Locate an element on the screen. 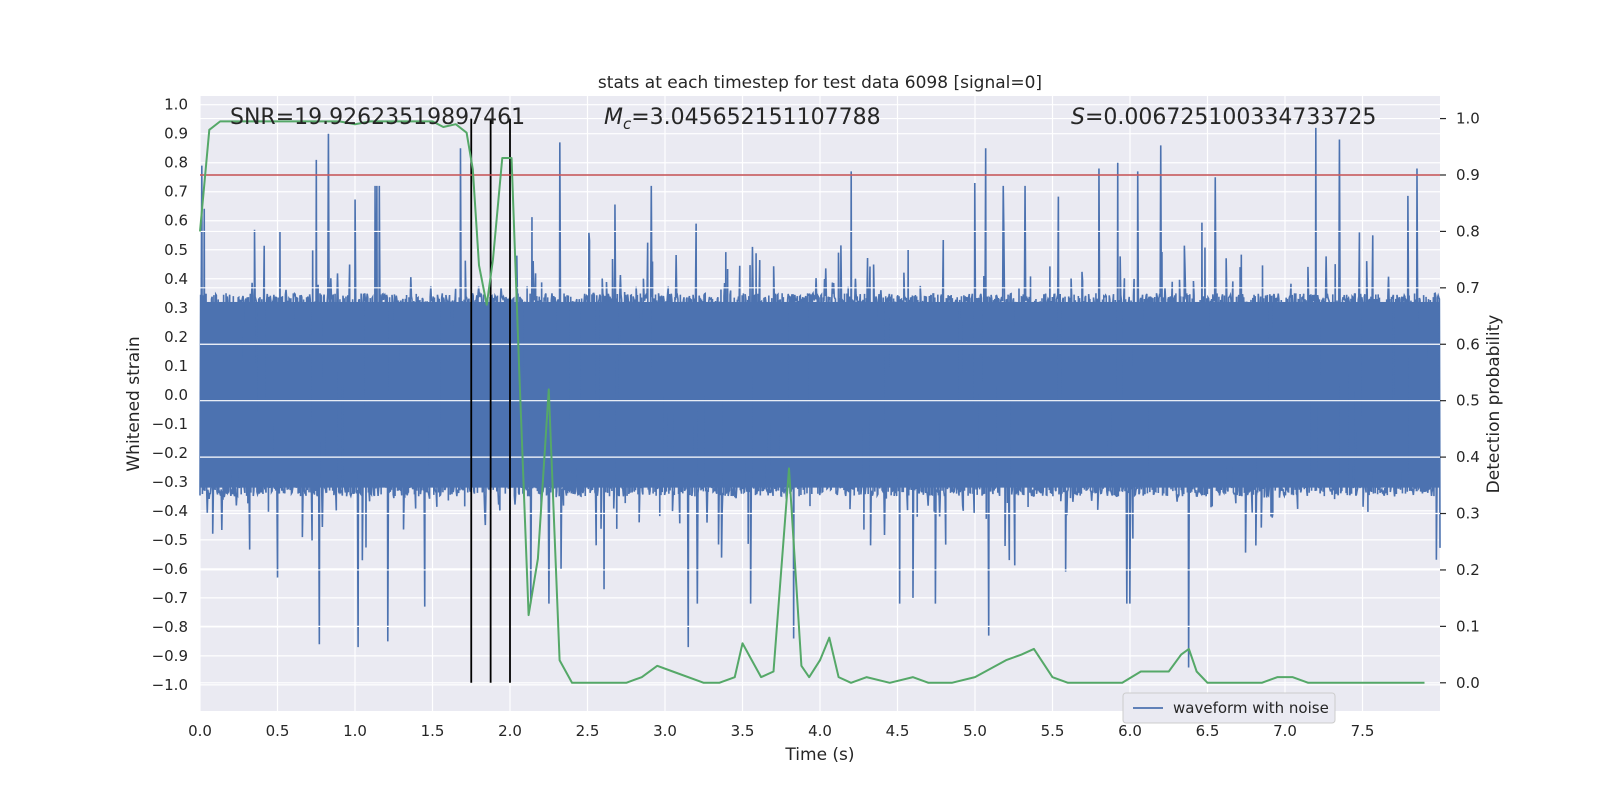 The width and height of the screenshot is (1600, 800). y2-axis-label: Detection probability is located at coordinates (1494, 404).